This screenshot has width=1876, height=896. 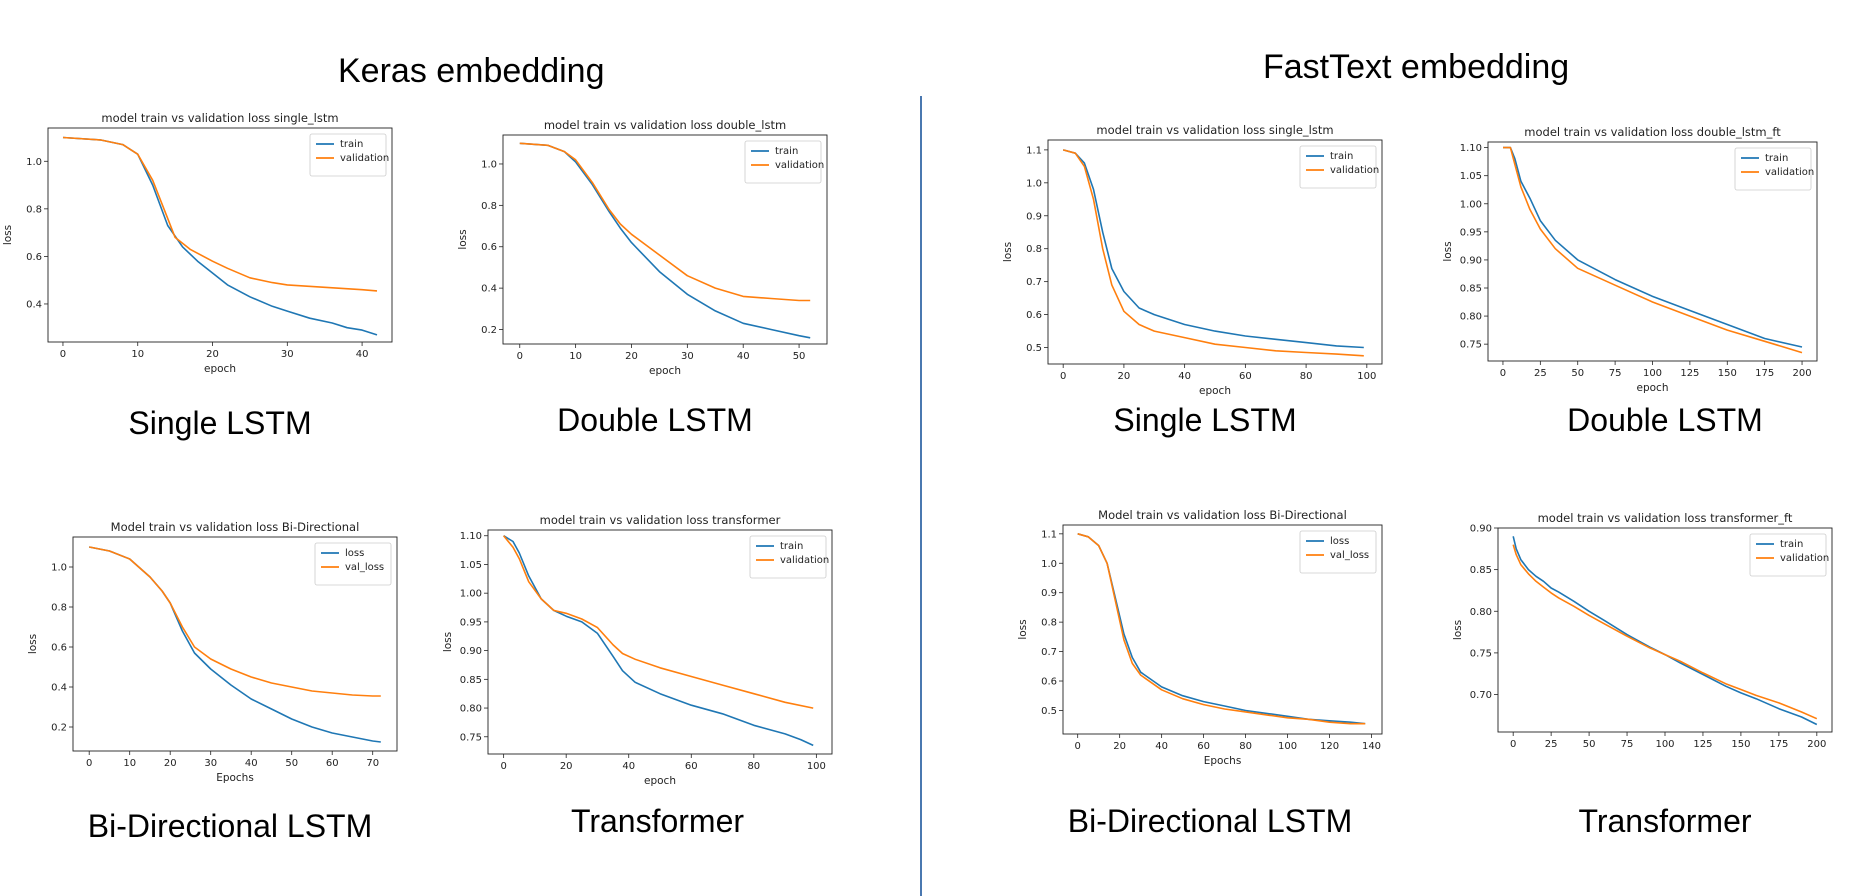 What do you see at coordinates (1577, 373) in the screenshot?
I see `x-tick-label: 50` at bounding box center [1577, 373].